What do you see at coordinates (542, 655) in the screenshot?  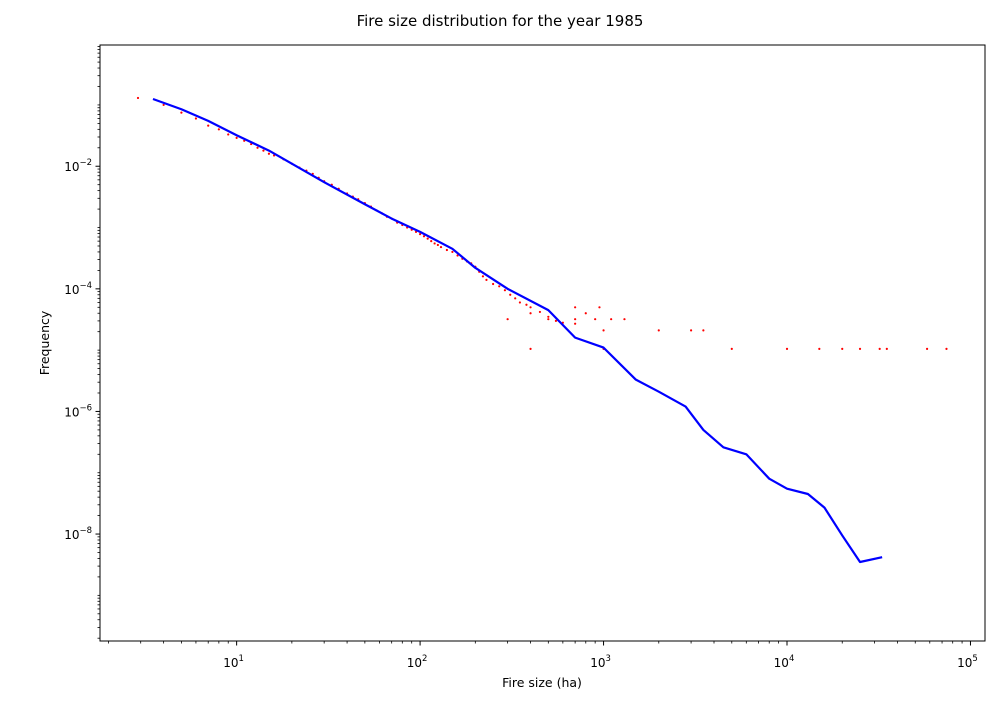 I see `x-axis-ticks: 10¹ 10² 10³ 10⁴ 10⁵` at bounding box center [542, 655].